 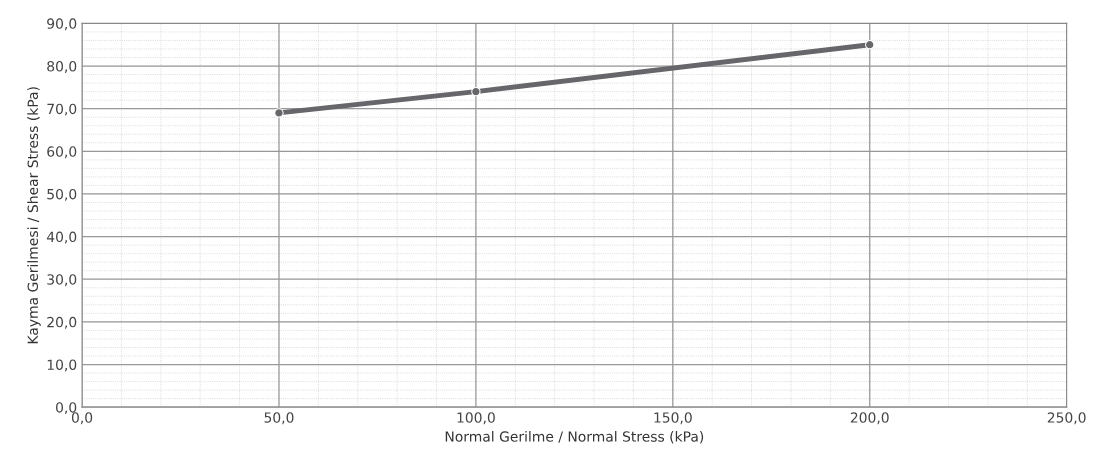 I want to click on y-tick-label: 20,0, so click(x=62, y=322).